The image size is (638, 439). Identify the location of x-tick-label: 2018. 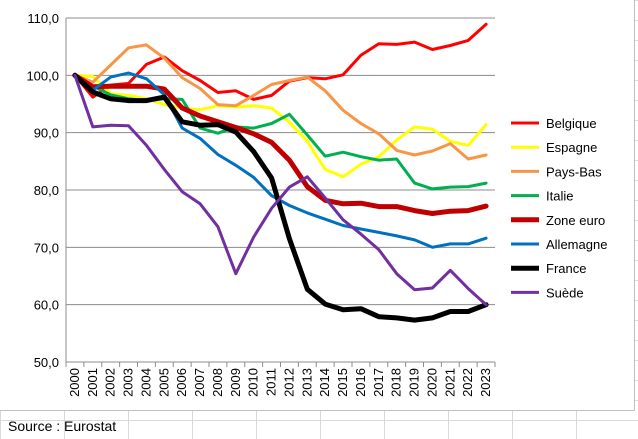
(396, 382).